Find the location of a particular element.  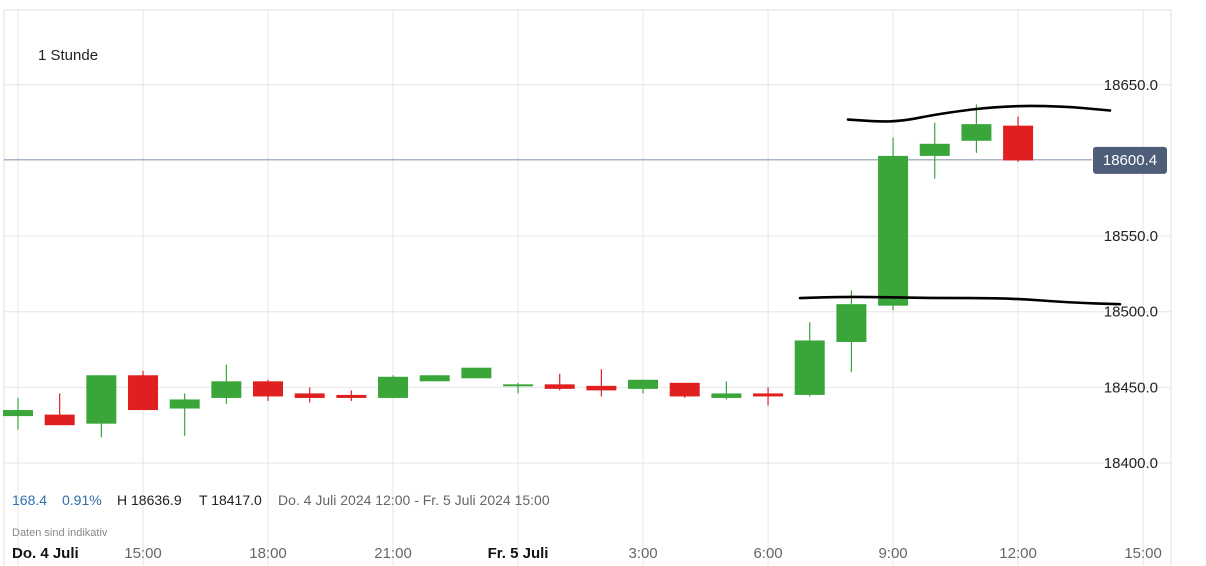

current-price-tag is located at coordinates (1130, 160).